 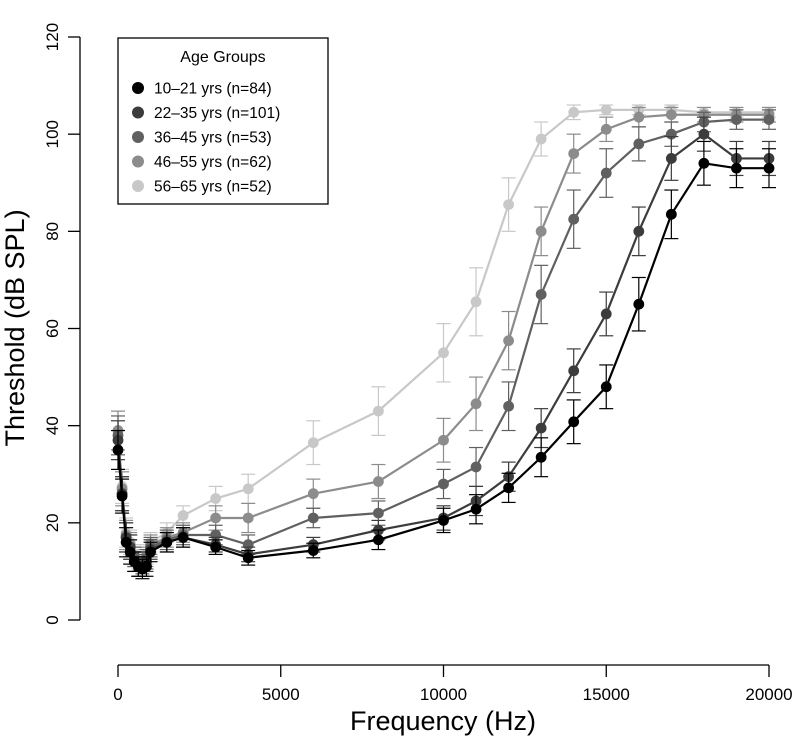 I want to click on x-axis-title: Frequency (Hz), so click(x=443, y=721).